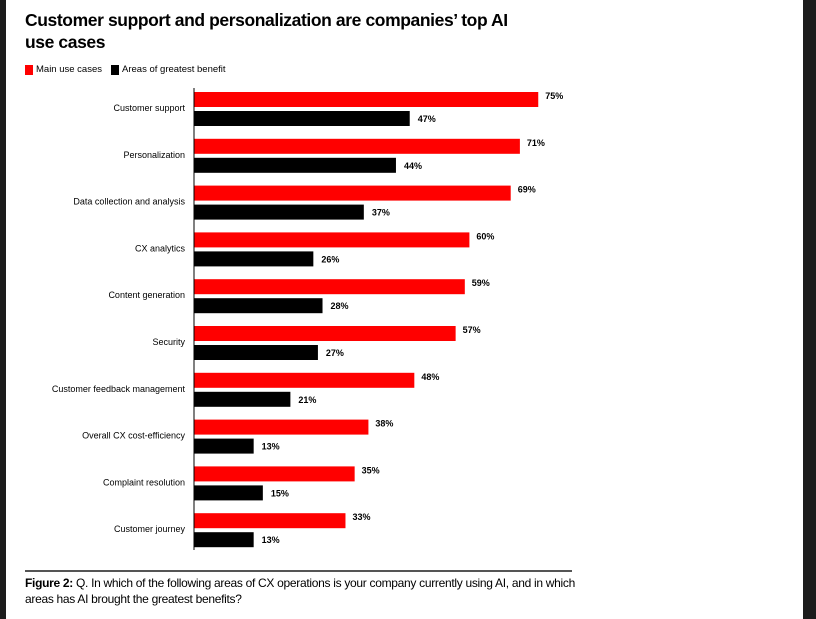  I want to click on legend-swatch-red, so click(29, 69).